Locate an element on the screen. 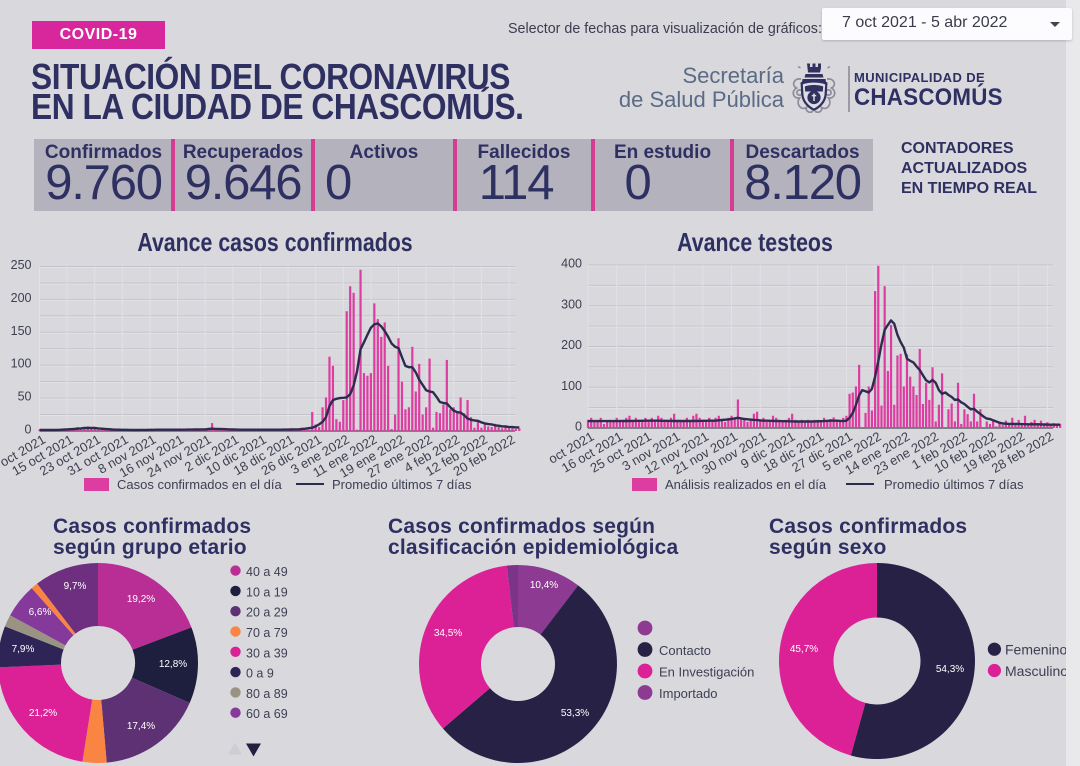 This screenshot has height=766, width=1080. svg-text: 20 a 29 is located at coordinates (267, 613).